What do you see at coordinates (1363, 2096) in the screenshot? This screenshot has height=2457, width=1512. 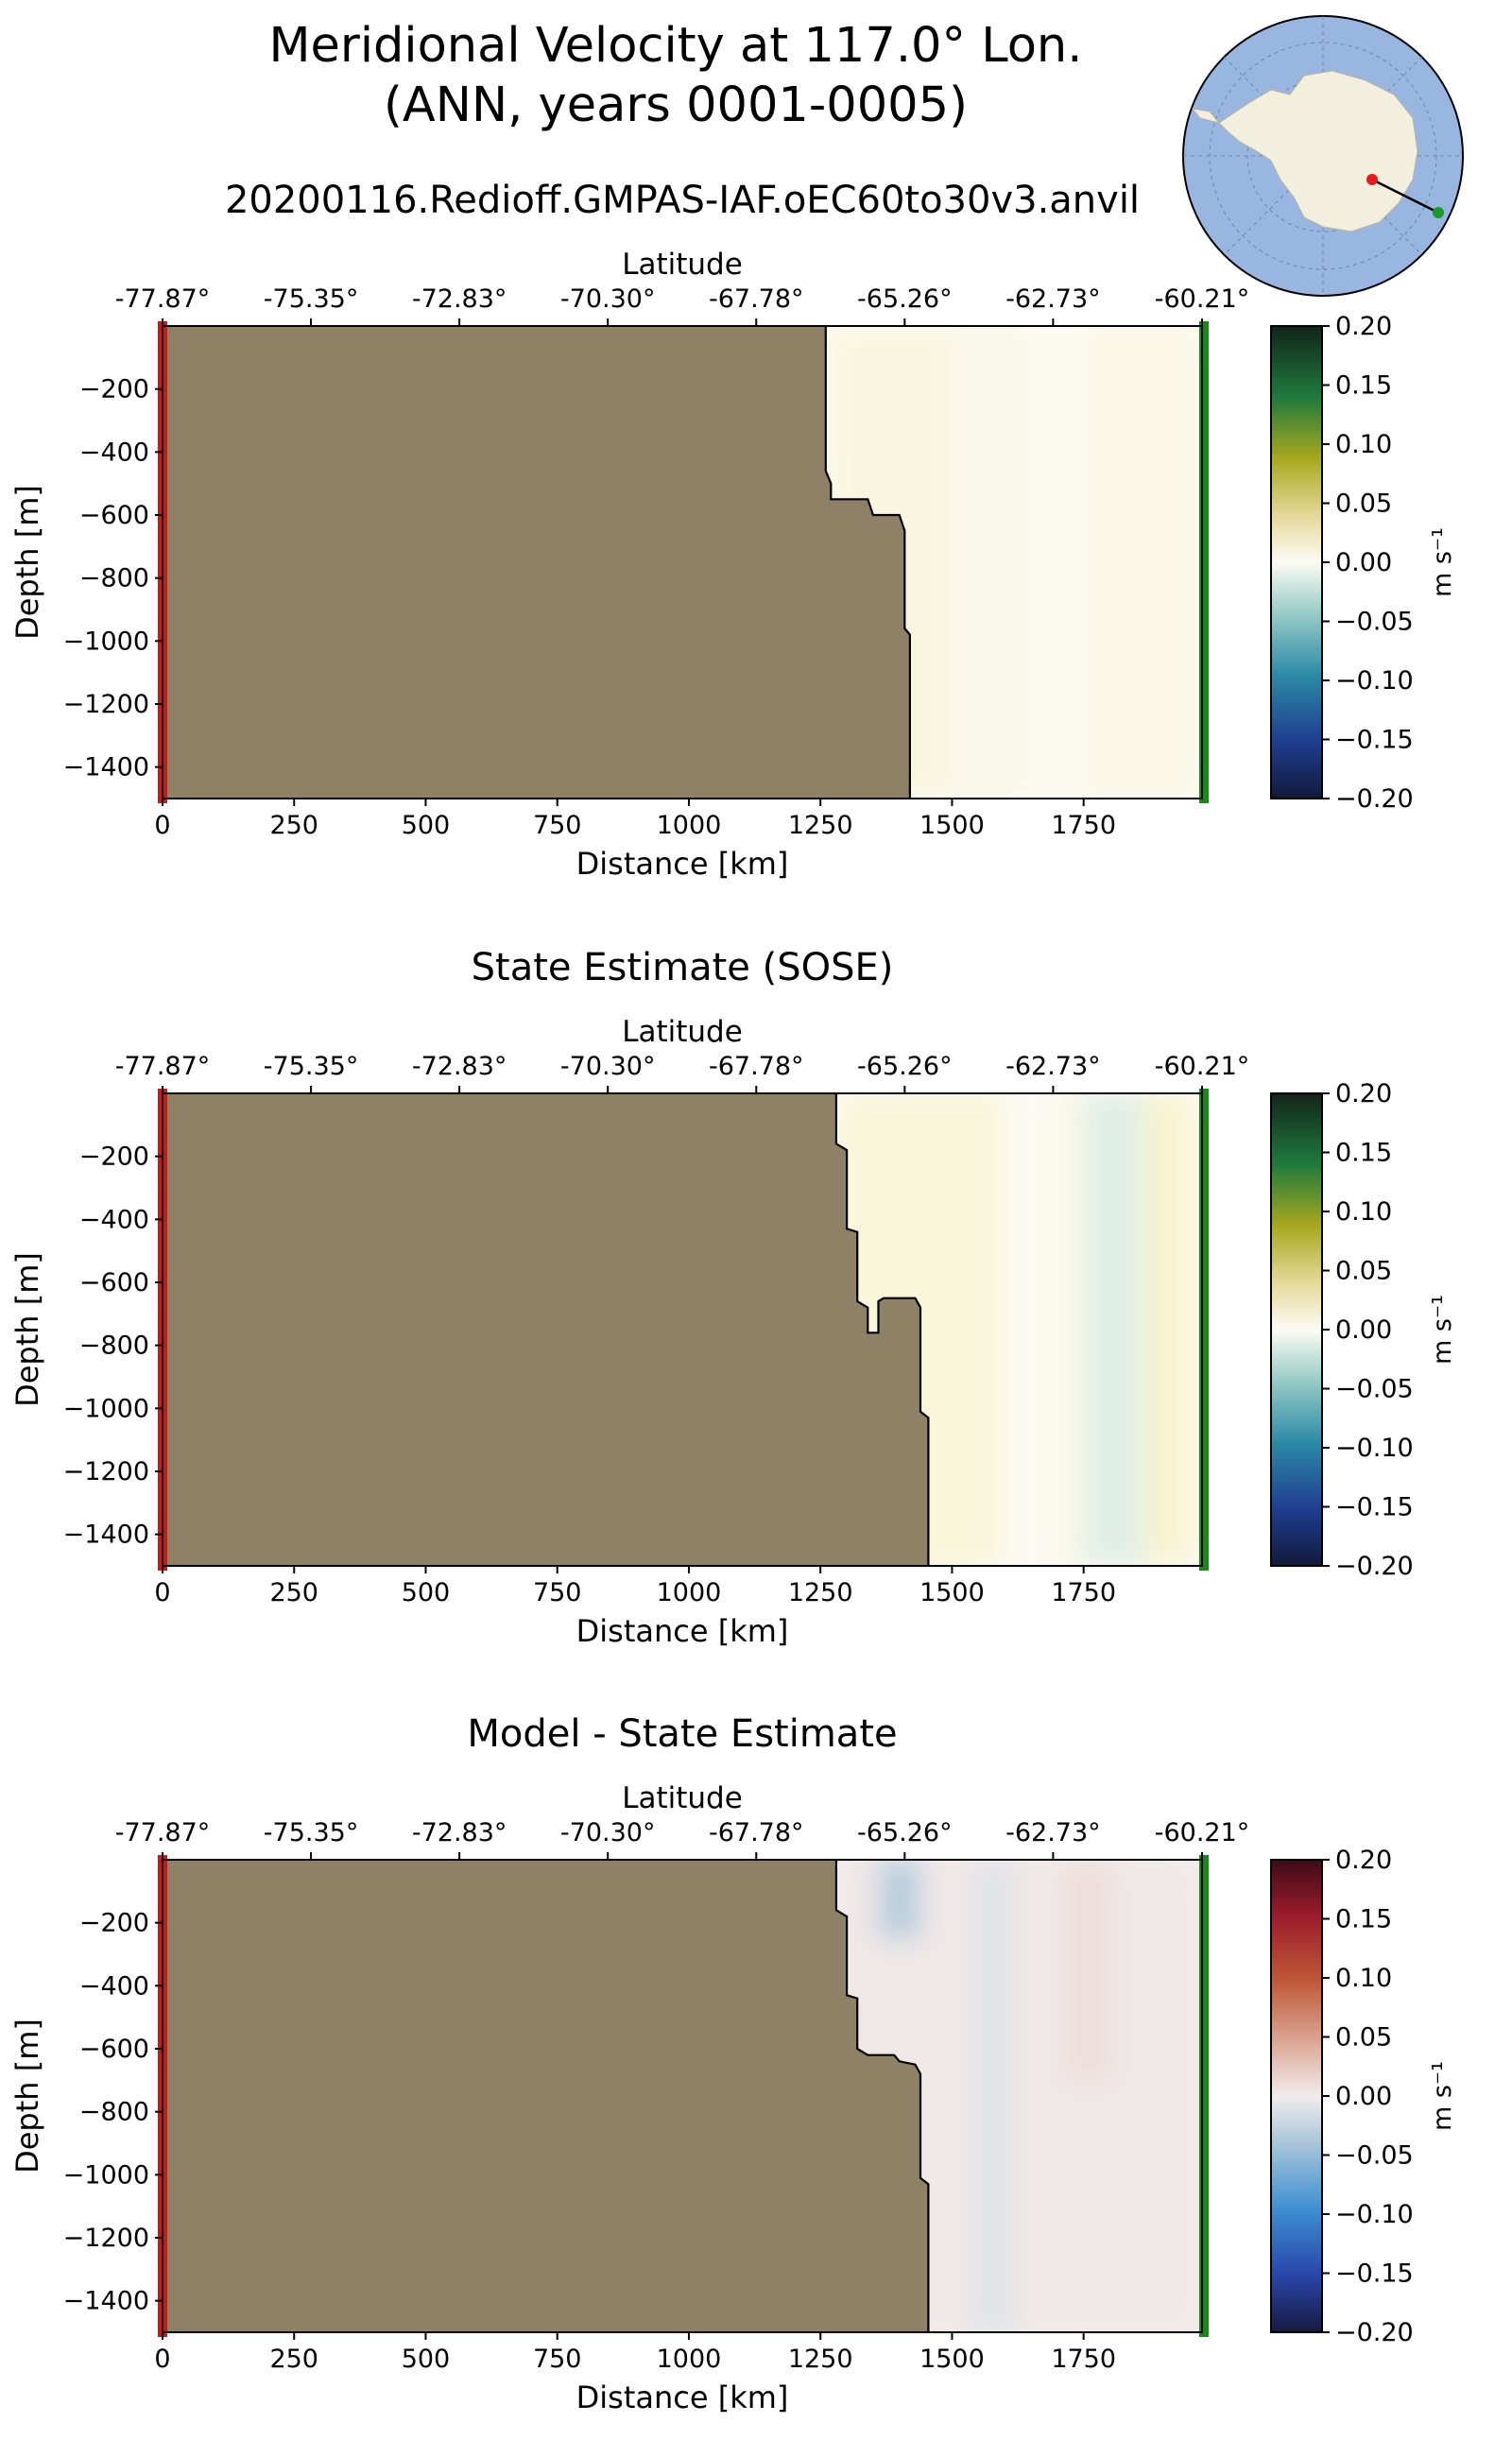 I see `colorbar-tick-label: 0.00` at bounding box center [1363, 2096].